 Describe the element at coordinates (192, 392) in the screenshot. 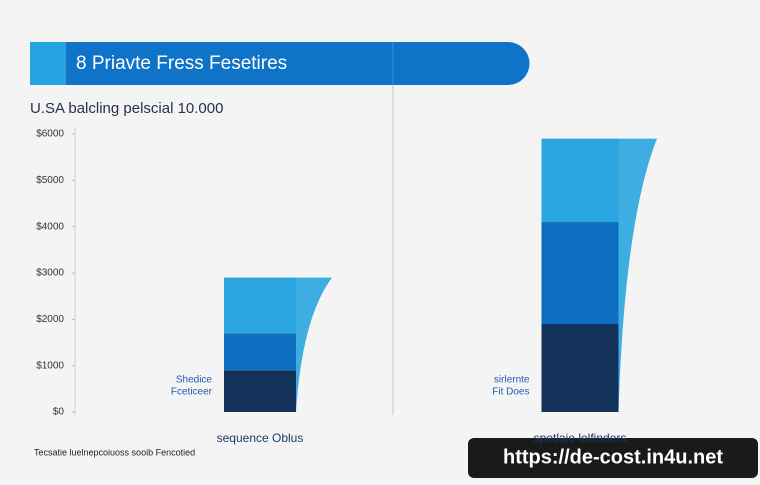

I see `annotation: Fceticeer` at that location.